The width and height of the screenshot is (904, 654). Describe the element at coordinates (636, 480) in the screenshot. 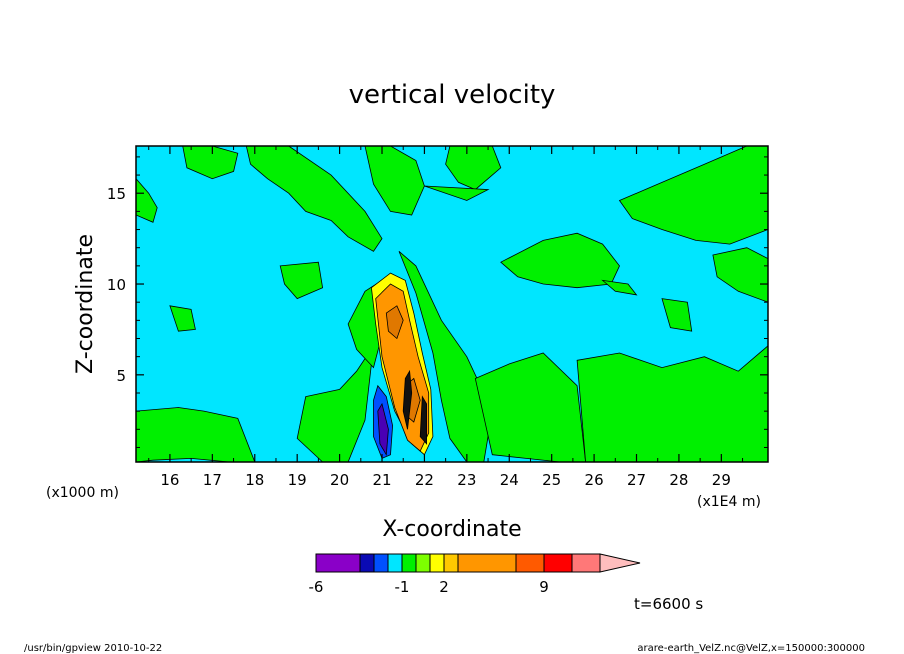

I see `x-tick-label: 27` at that location.